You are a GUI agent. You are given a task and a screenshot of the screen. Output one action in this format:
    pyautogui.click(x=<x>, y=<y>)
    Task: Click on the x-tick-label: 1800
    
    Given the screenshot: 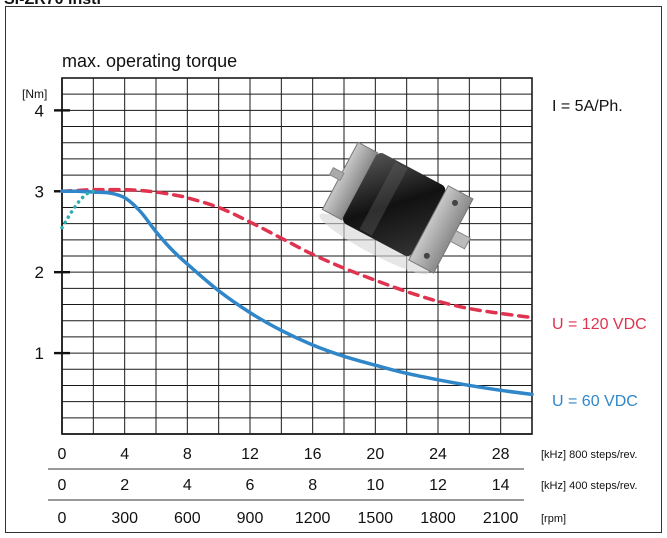 What is the action you would take?
    pyautogui.click(x=438, y=518)
    